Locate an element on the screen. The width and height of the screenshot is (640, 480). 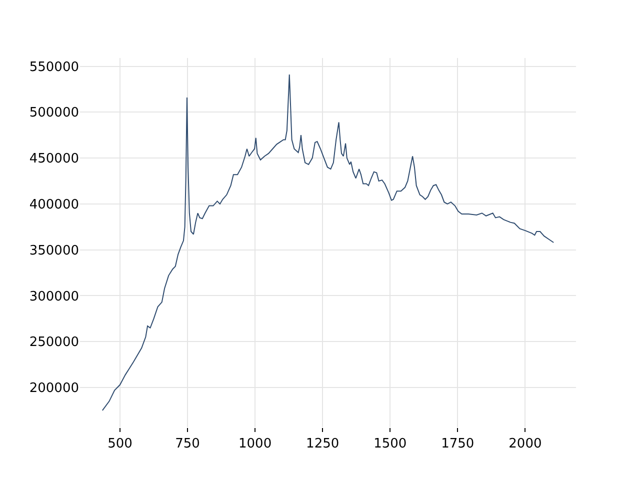
y-tick-label: 350000 is located at coordinates (54, 250).